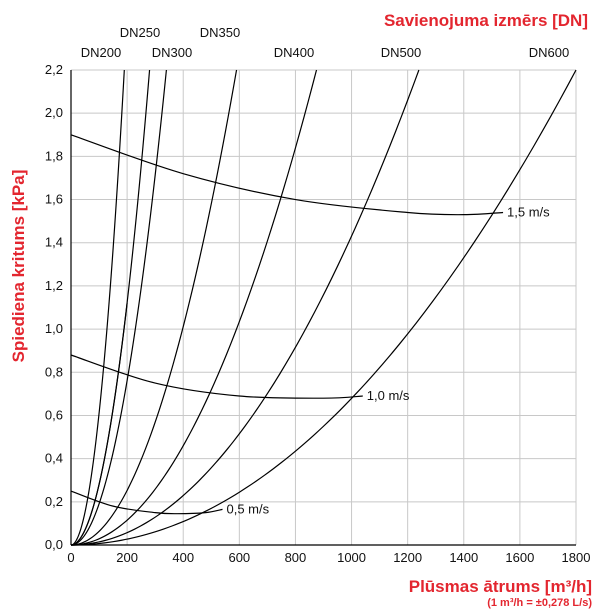  Describe the element at coordinates (294, 52) in the screenshot. I see `dn-label-dn400: DN400` at that location.